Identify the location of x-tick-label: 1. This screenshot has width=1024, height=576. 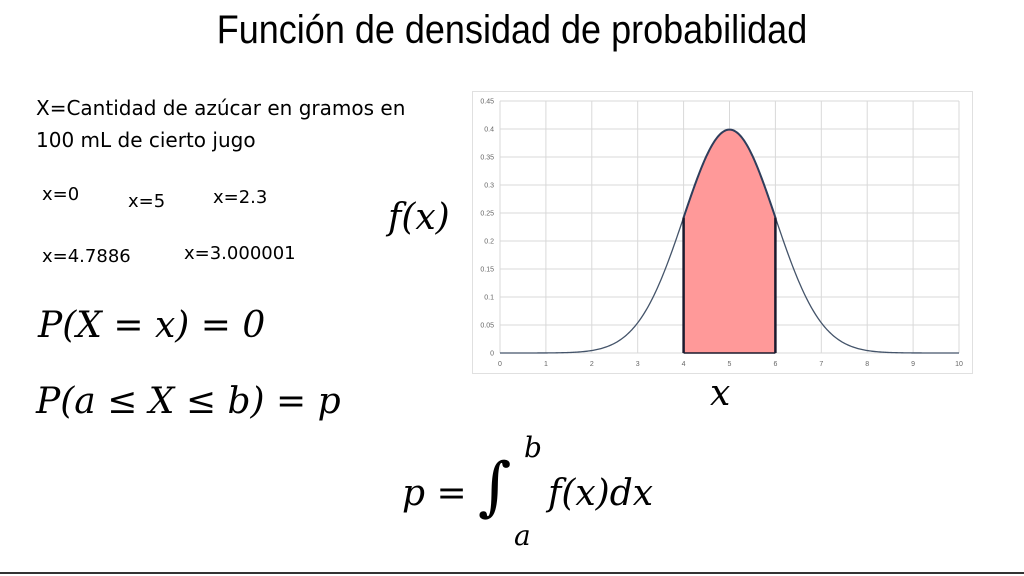
(546, 364).